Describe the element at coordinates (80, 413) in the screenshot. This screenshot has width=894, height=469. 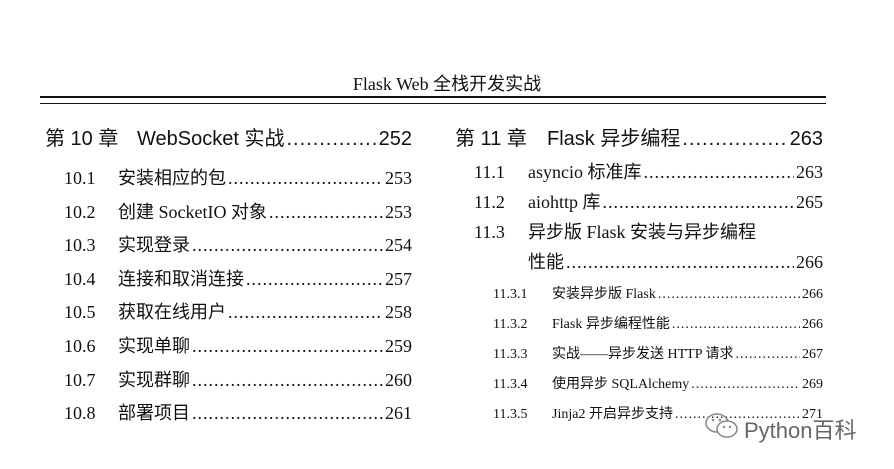
I see `section-number: 10.8` at that location.